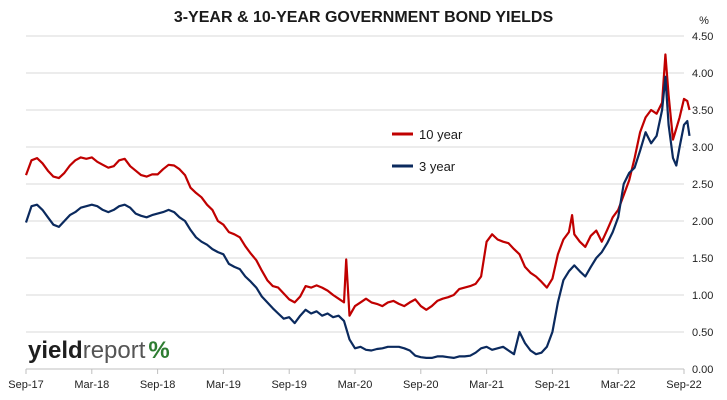 The height and width of the screenshot is (400, 727). What do you see at coordinates (618, 385) in the screenshot?
I see `x-tick-label: Mar-22` at bounding box center [618, 385].